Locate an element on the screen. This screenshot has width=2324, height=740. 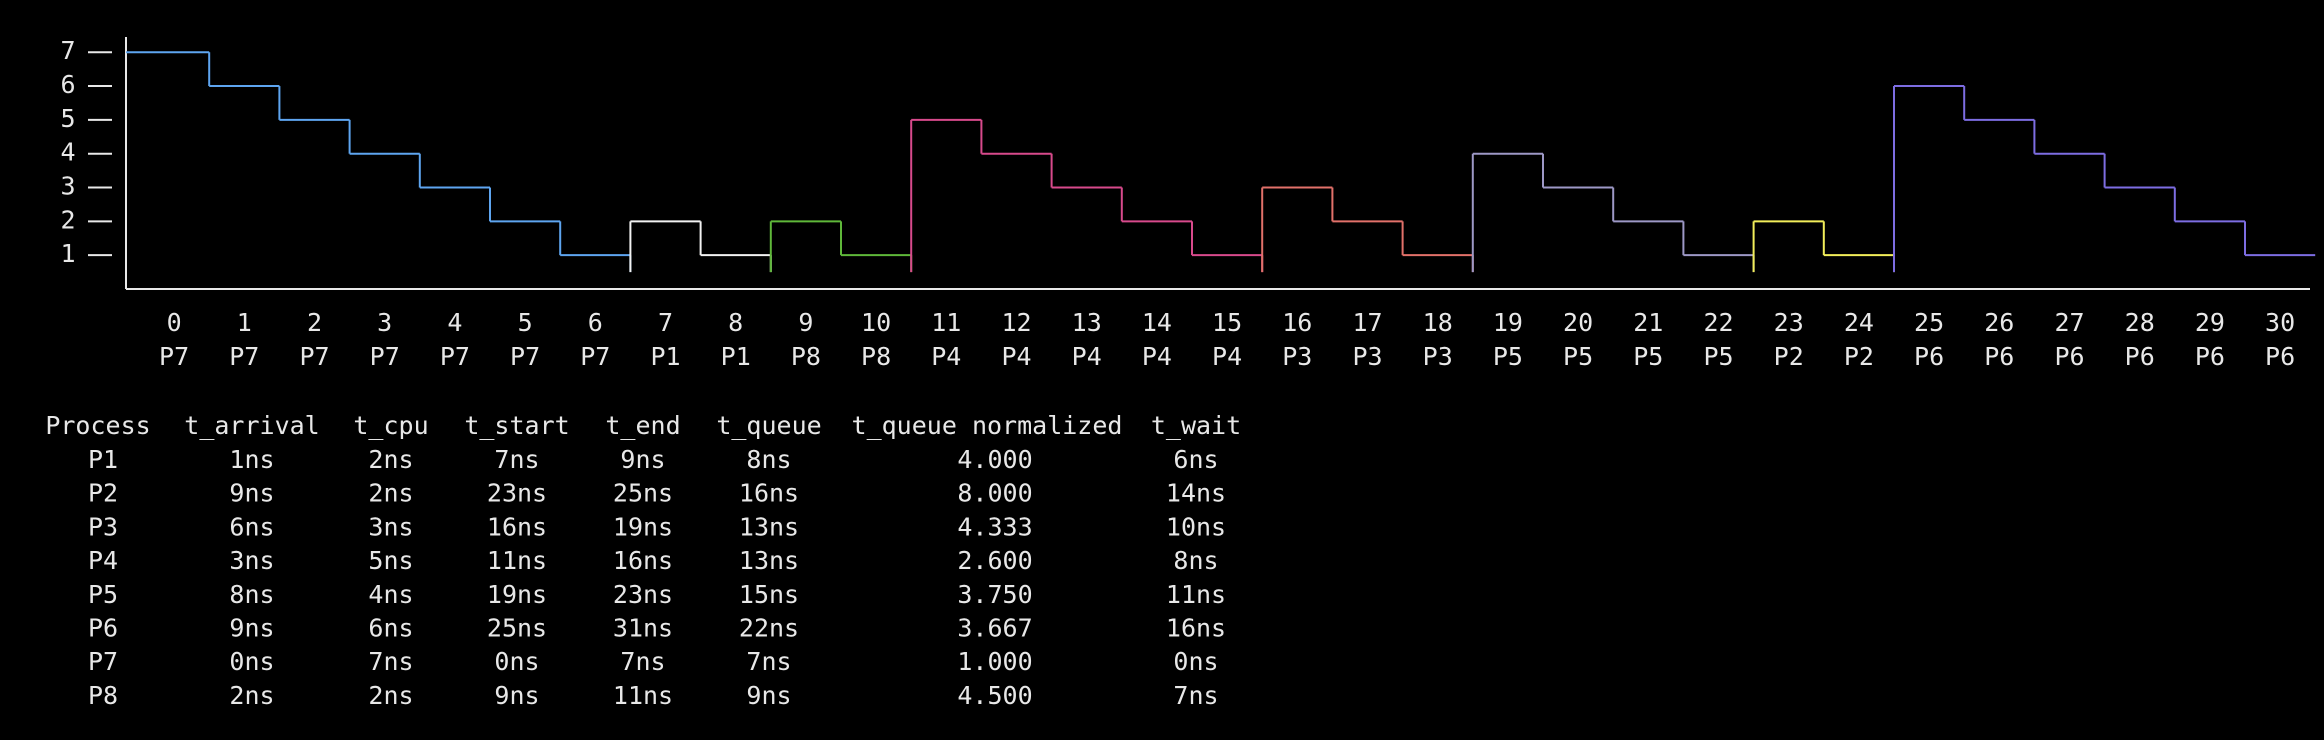
table-header: t_queue normalized is located at coordinates (987, 425).